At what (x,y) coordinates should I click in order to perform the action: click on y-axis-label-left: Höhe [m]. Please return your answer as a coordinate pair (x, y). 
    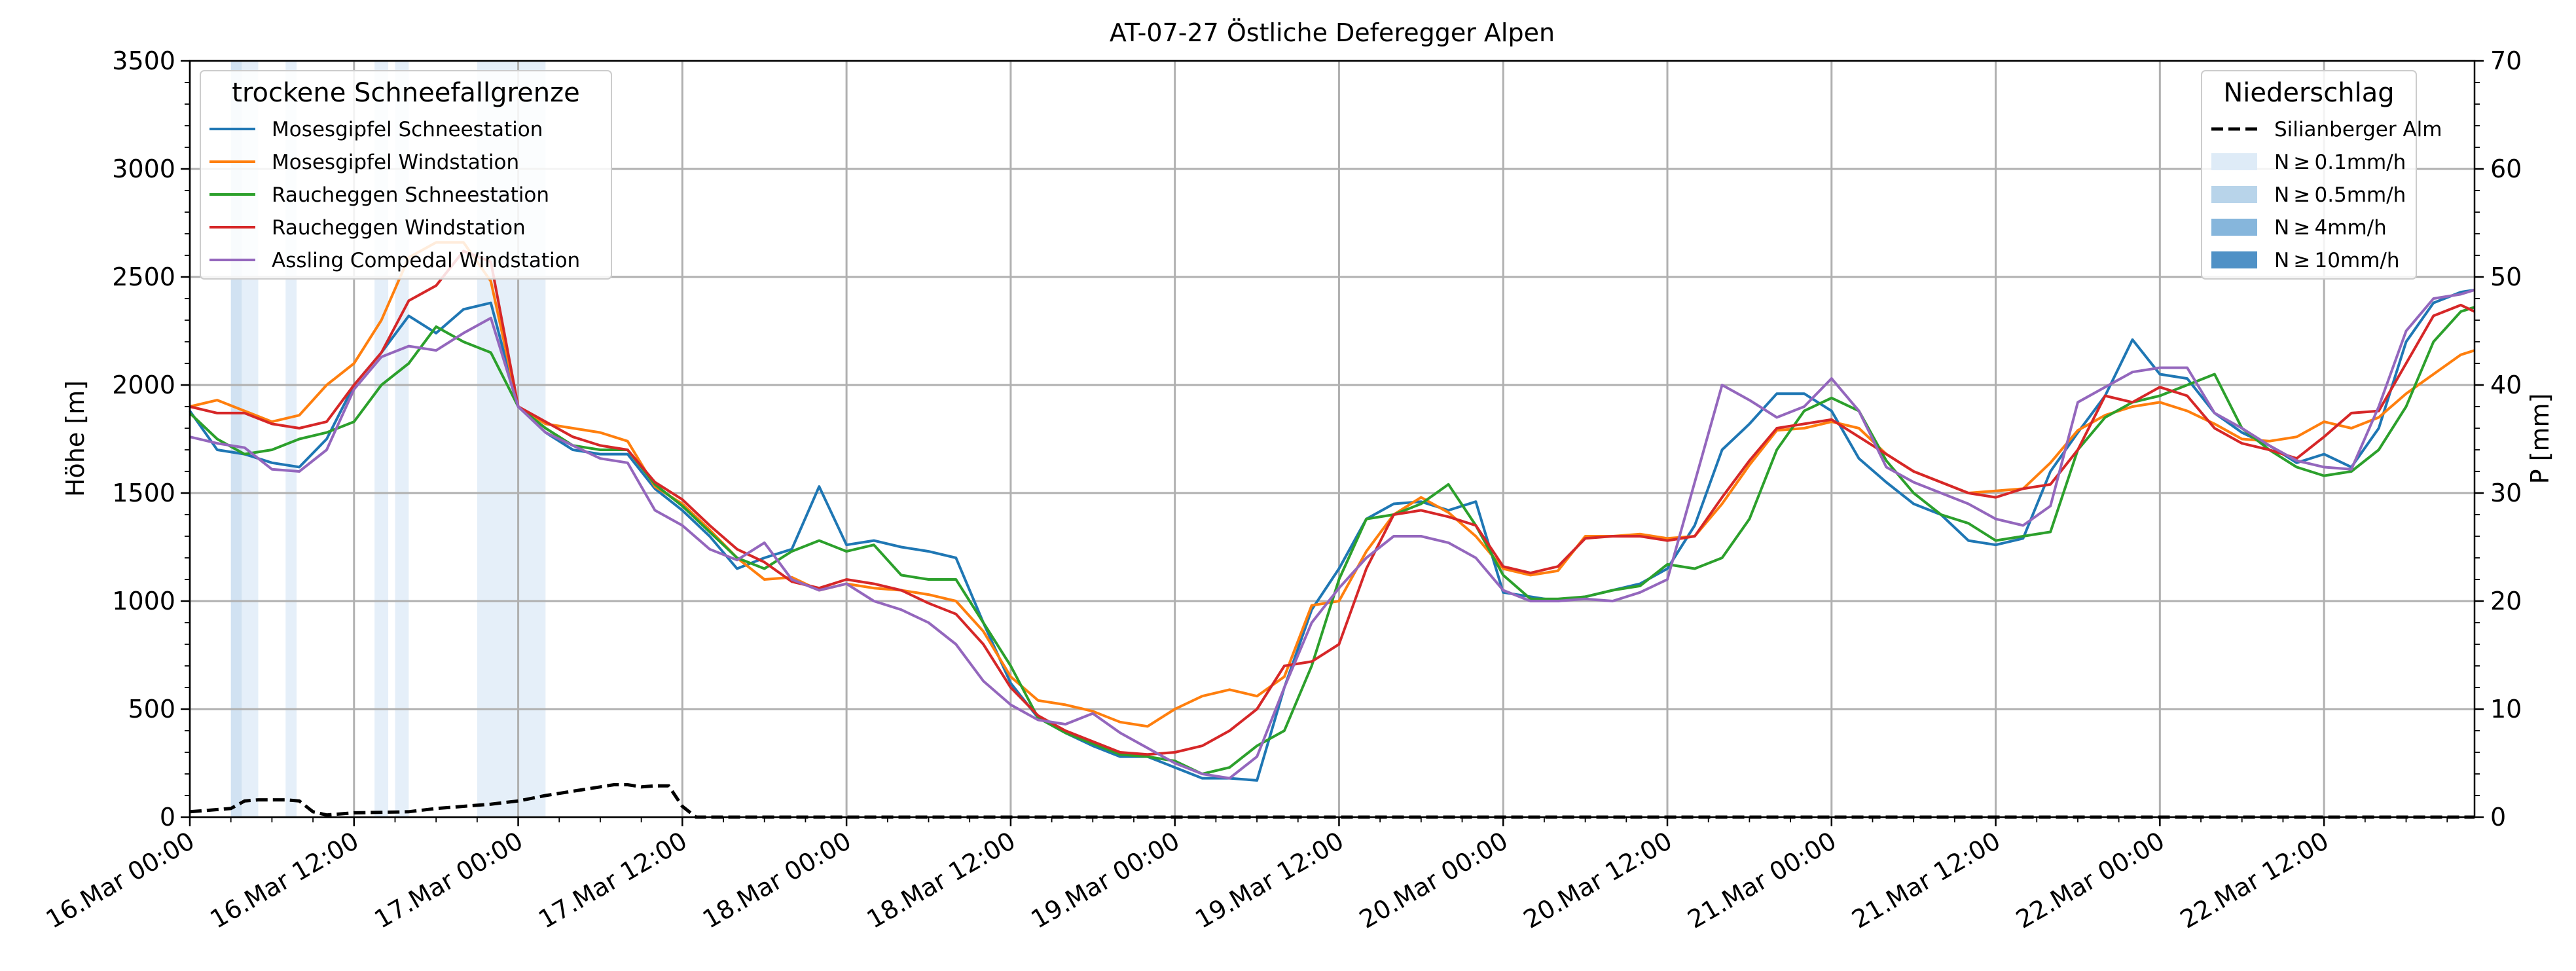
    Looking at the image, I should click on (75, 438).